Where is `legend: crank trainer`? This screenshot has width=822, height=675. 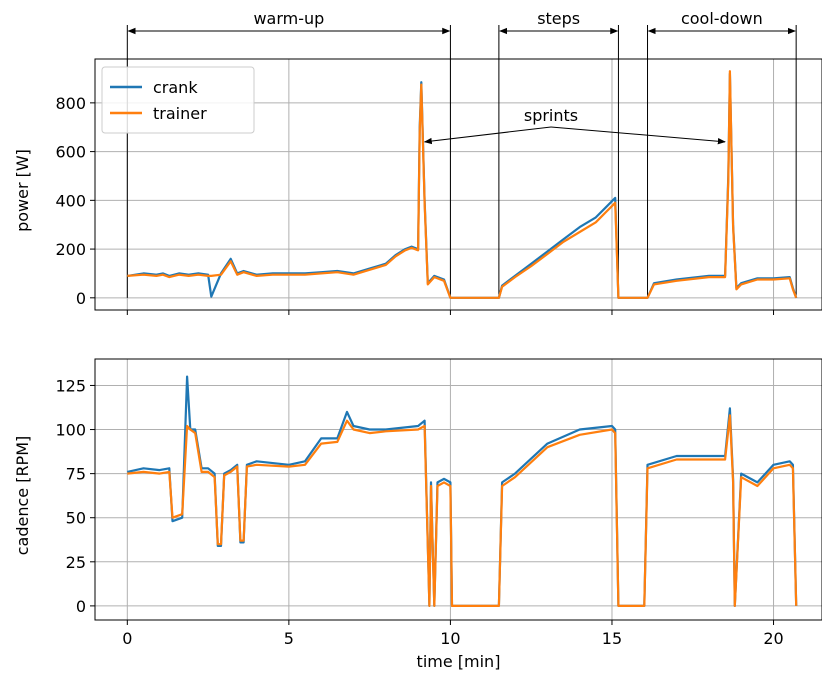
legend: crank trainer is located at coordinates (178, 100).